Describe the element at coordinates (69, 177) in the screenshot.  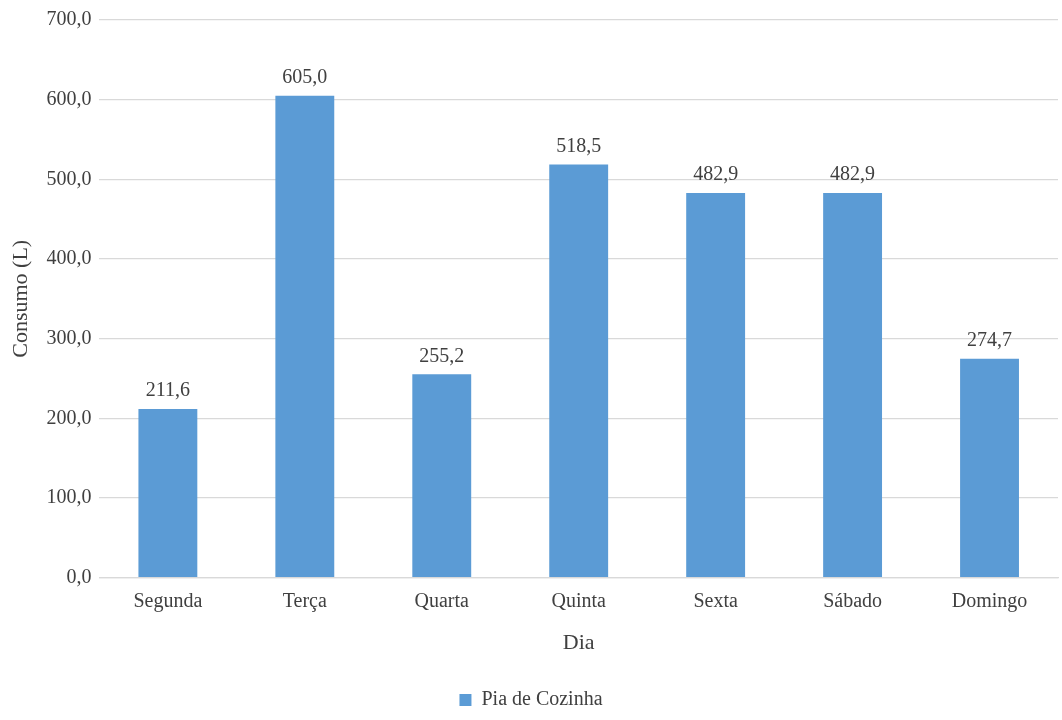
I see `y-tick-label: 500,0` at that location.